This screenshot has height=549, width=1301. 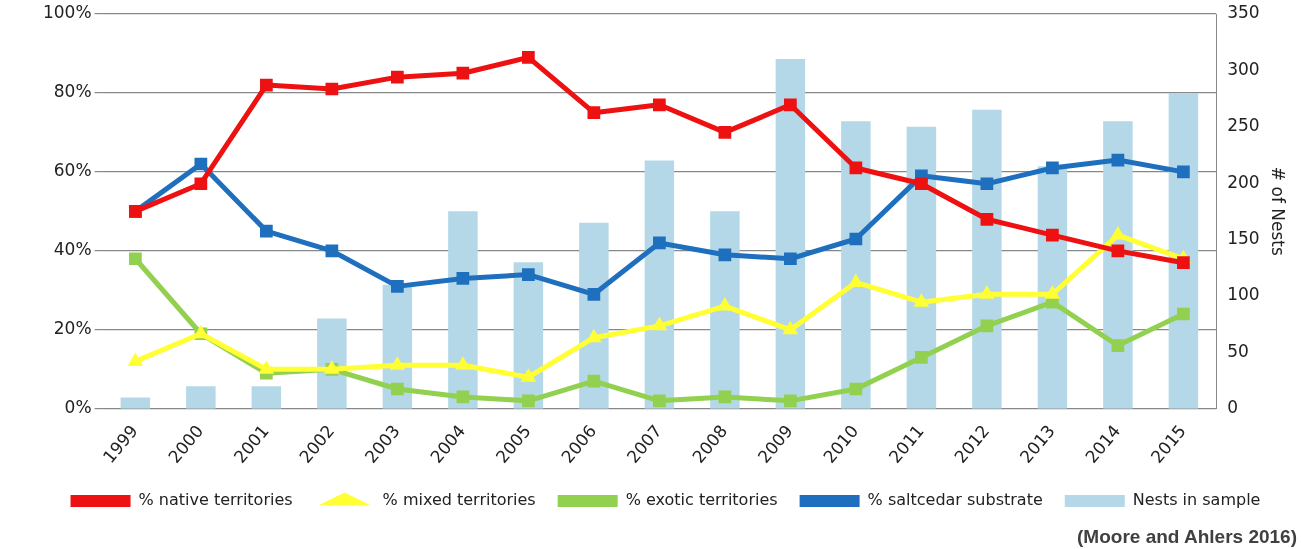 I want to click on y-tick-label: 60%, so click(x=72, y=170).